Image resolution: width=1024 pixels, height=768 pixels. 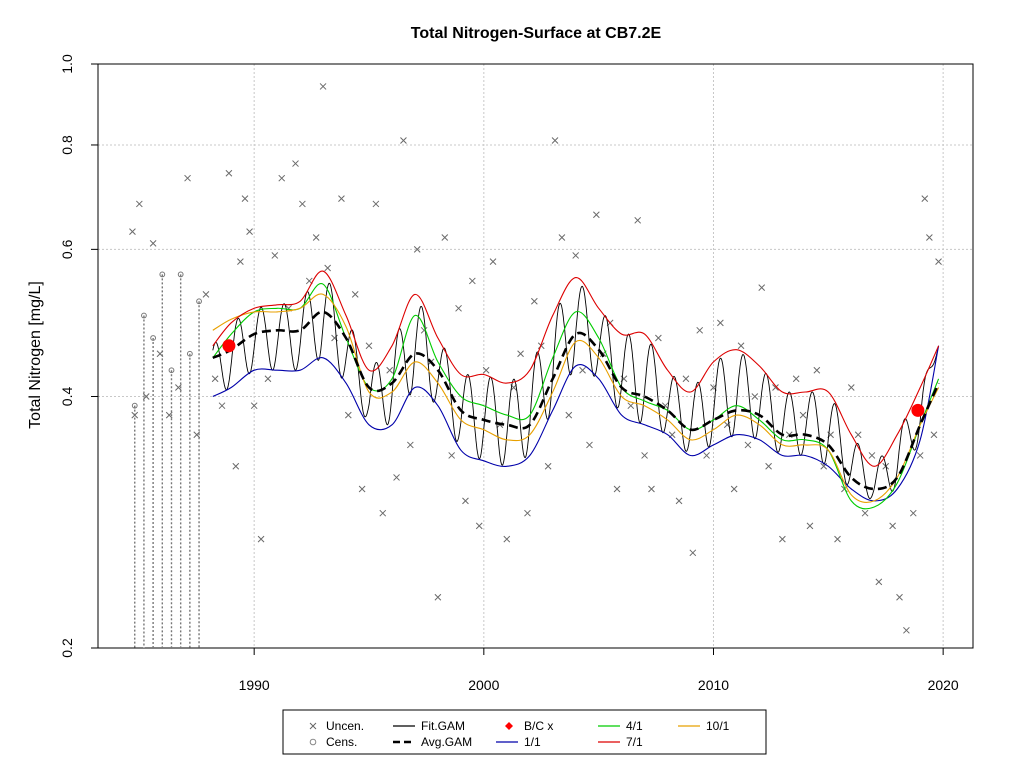 What do you see at coordinates (538, 726) in the screenshot?
I see `legend-label: B/C x` at bounding box center [538, 726].